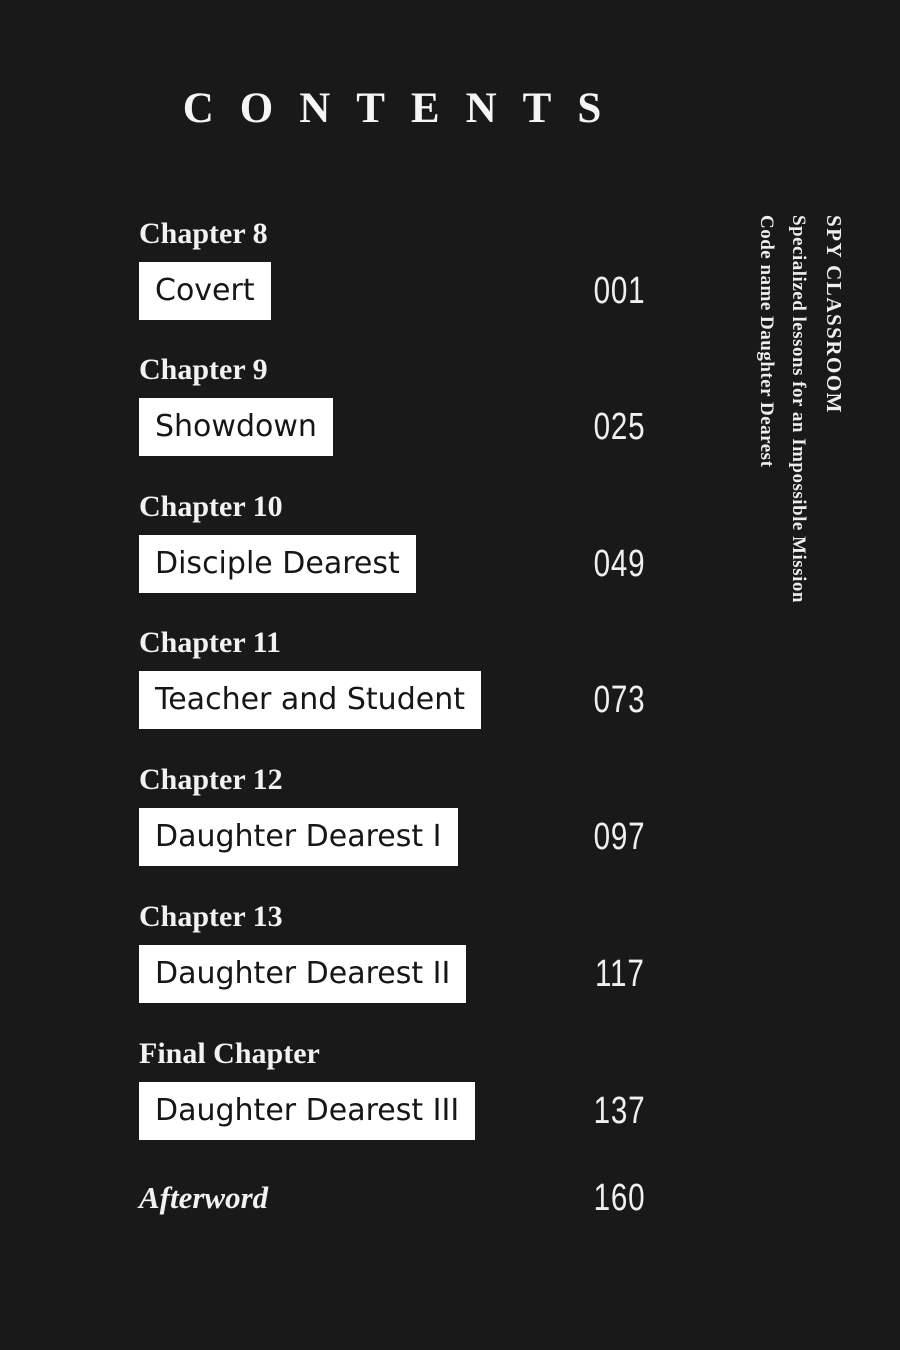 Image resolution: width=900 pixels, height=1350 pixels. I want to click on toc-entry: Chapter 12 Daughter Dearest I 097, so click(392, 813).